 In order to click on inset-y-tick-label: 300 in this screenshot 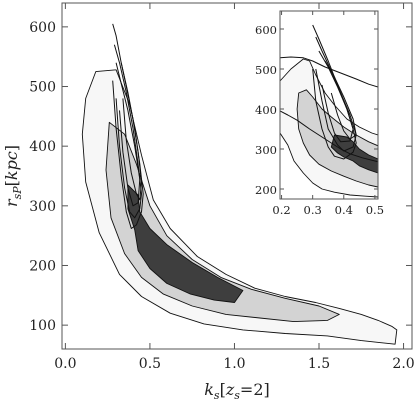, I will do `click(266, 150)`.